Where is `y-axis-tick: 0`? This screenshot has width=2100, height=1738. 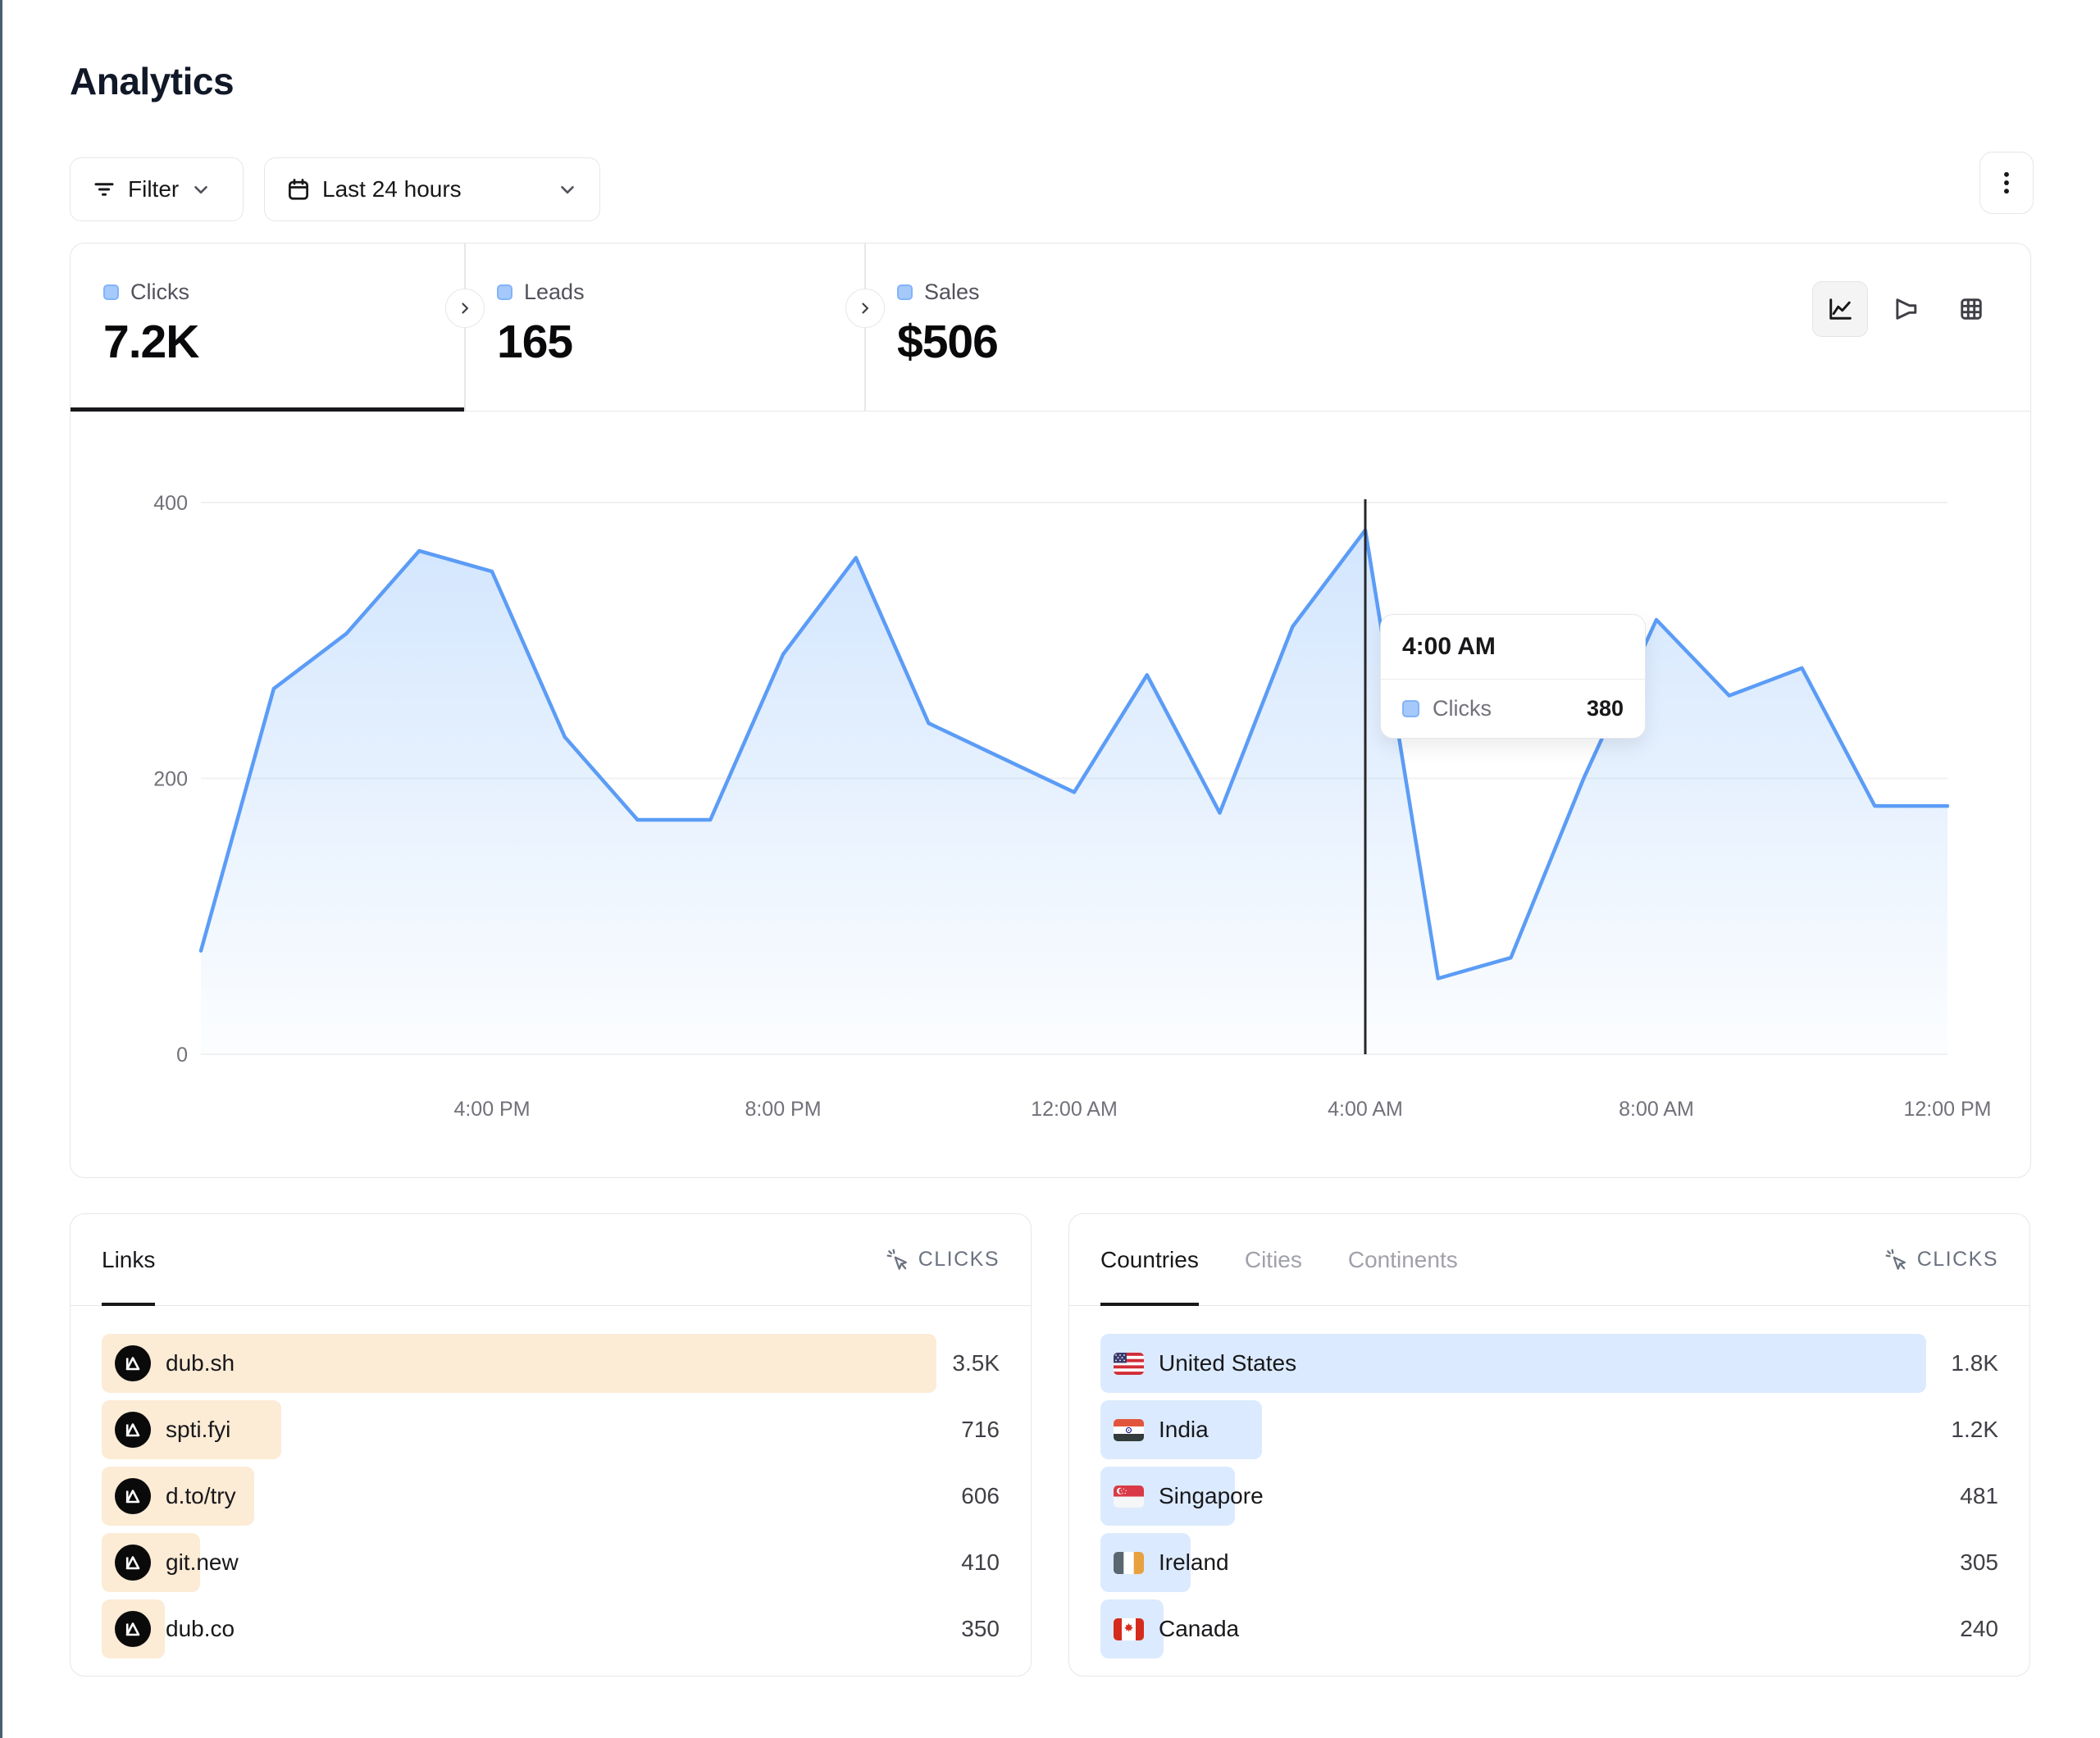
y-axis-tick: 0 is located at coordinates (182, 1055).